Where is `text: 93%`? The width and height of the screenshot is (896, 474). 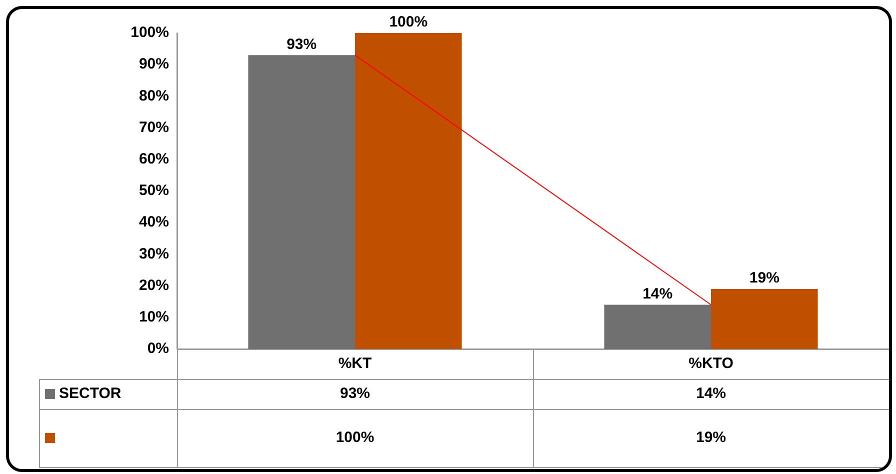 text: 93% is located at coordinates (301, 44).